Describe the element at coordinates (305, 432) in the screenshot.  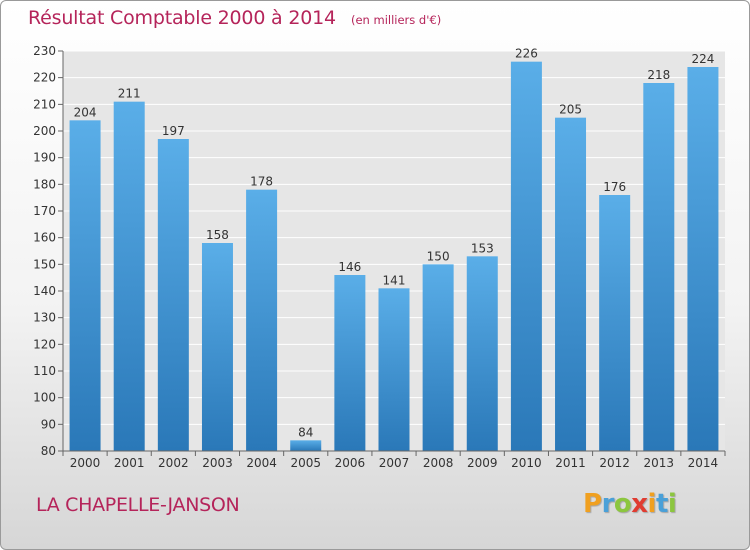
I see `bar-value-label: 84` at that location.